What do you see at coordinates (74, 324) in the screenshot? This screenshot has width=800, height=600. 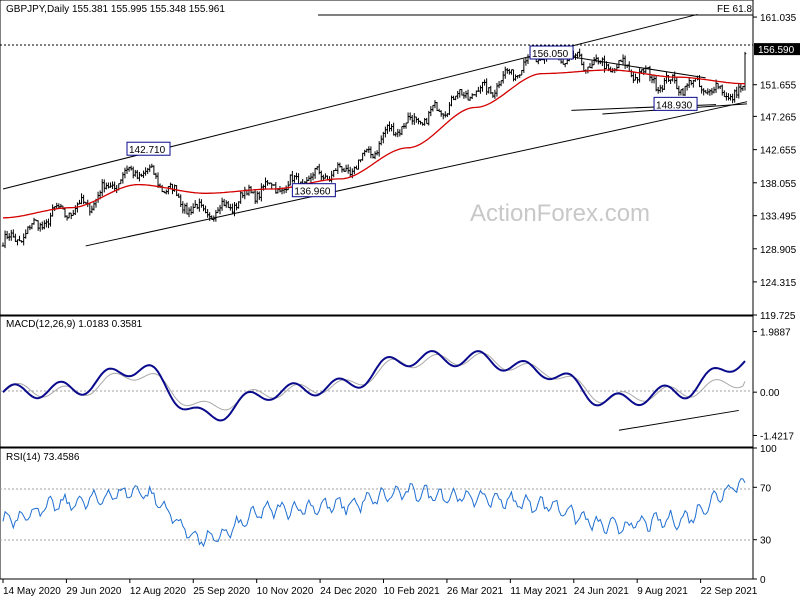 I see `macd-panel-title: MACD(12,26,9) 1.0183 0.3581` at bounding box center [74, 324].